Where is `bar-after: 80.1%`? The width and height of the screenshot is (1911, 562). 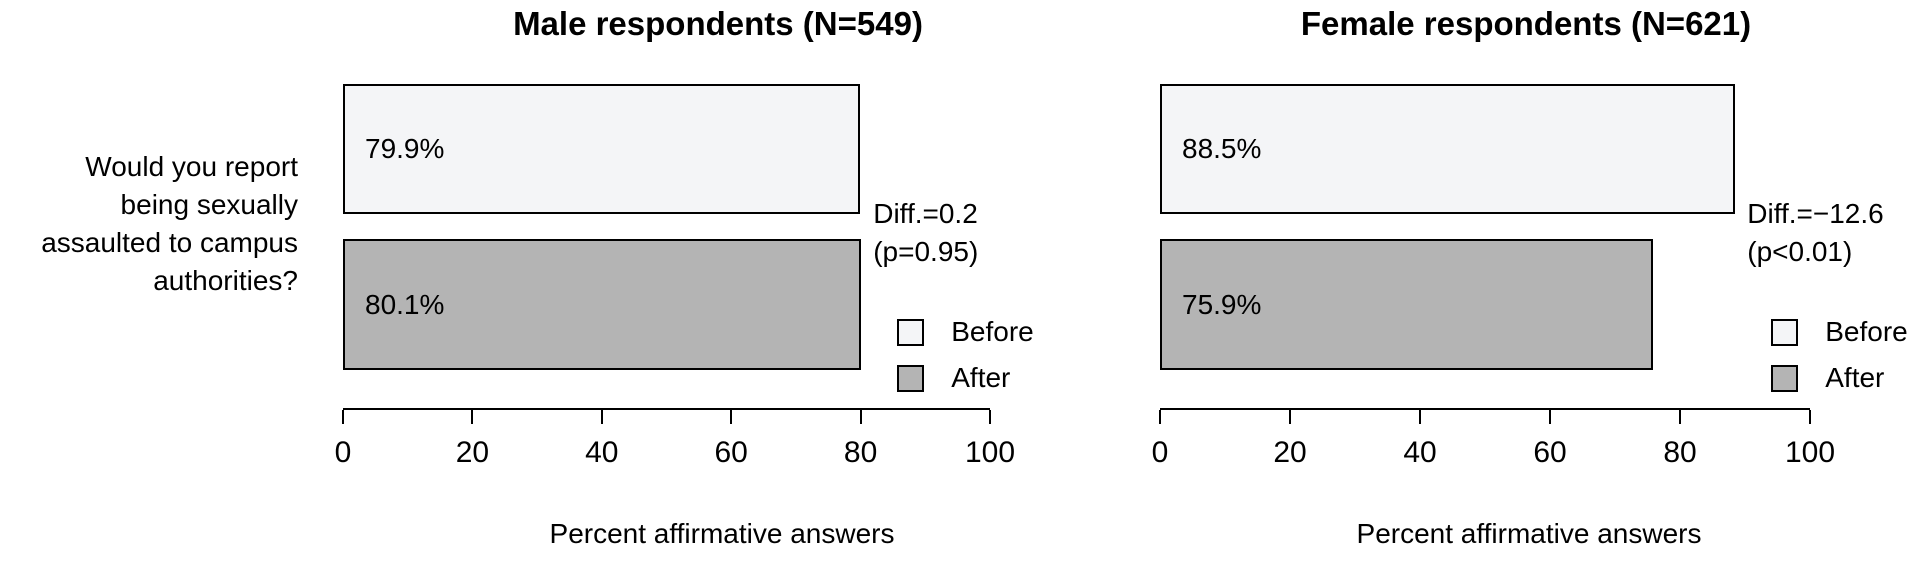 bar-after: 80.1% is located at coordinates (602, 304).